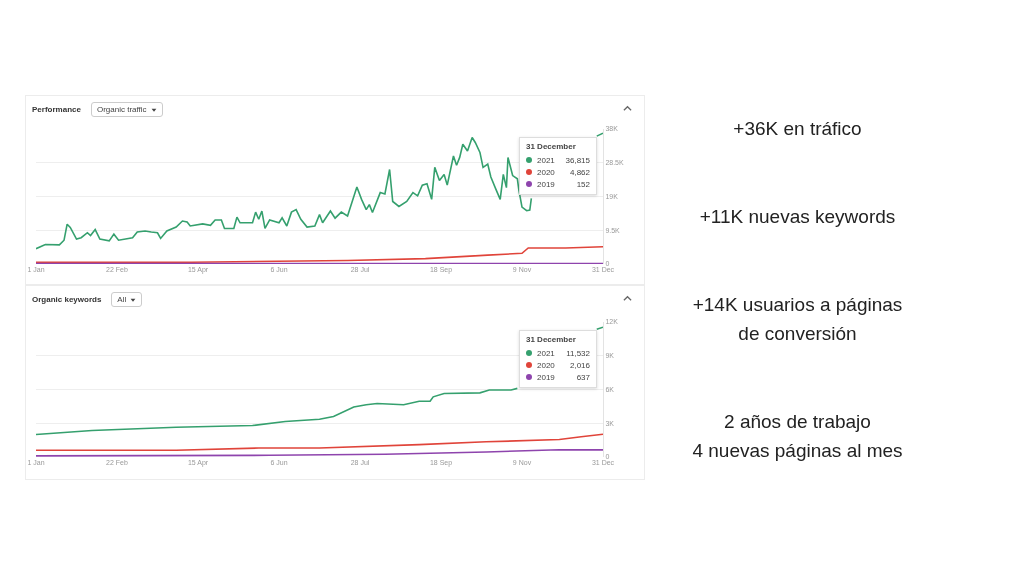 Image resolution: width=1024 pixels, height=576 pixels. I want to click on chart-subtitle: Organic traffic, so click(121, 109).